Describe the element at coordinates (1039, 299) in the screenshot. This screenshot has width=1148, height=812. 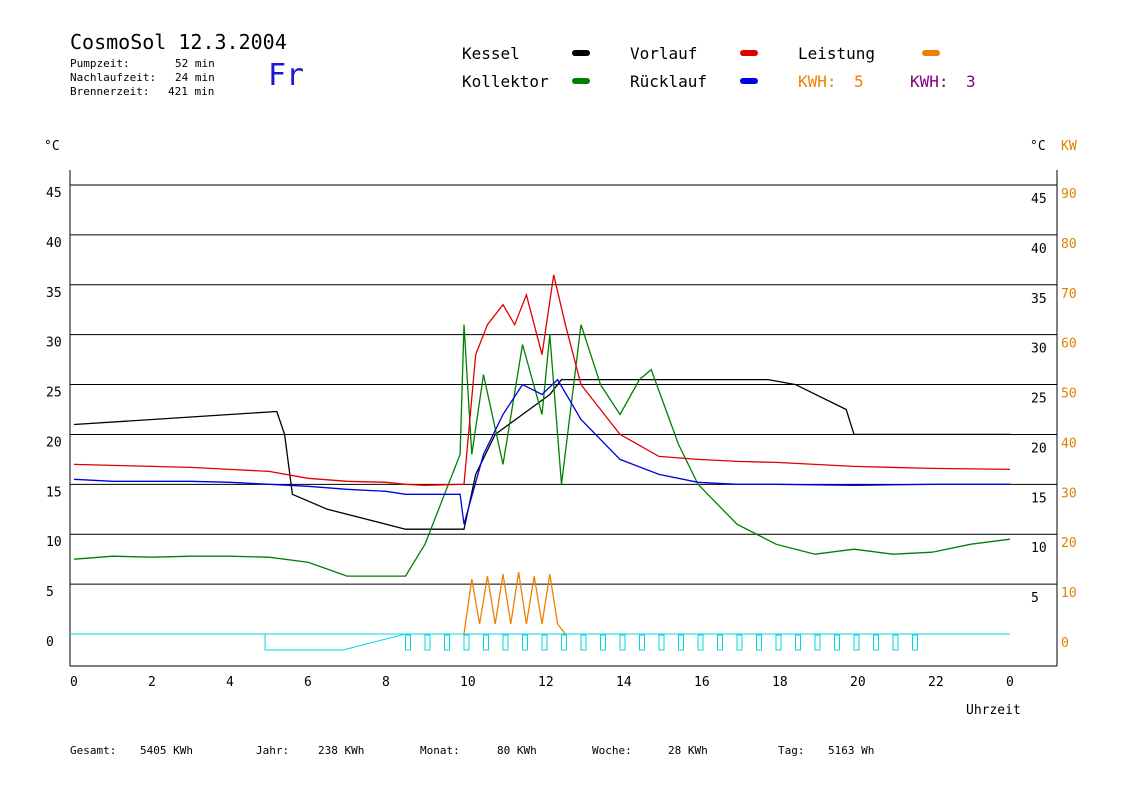
I see `y-tick-label-right: 35` at that location.